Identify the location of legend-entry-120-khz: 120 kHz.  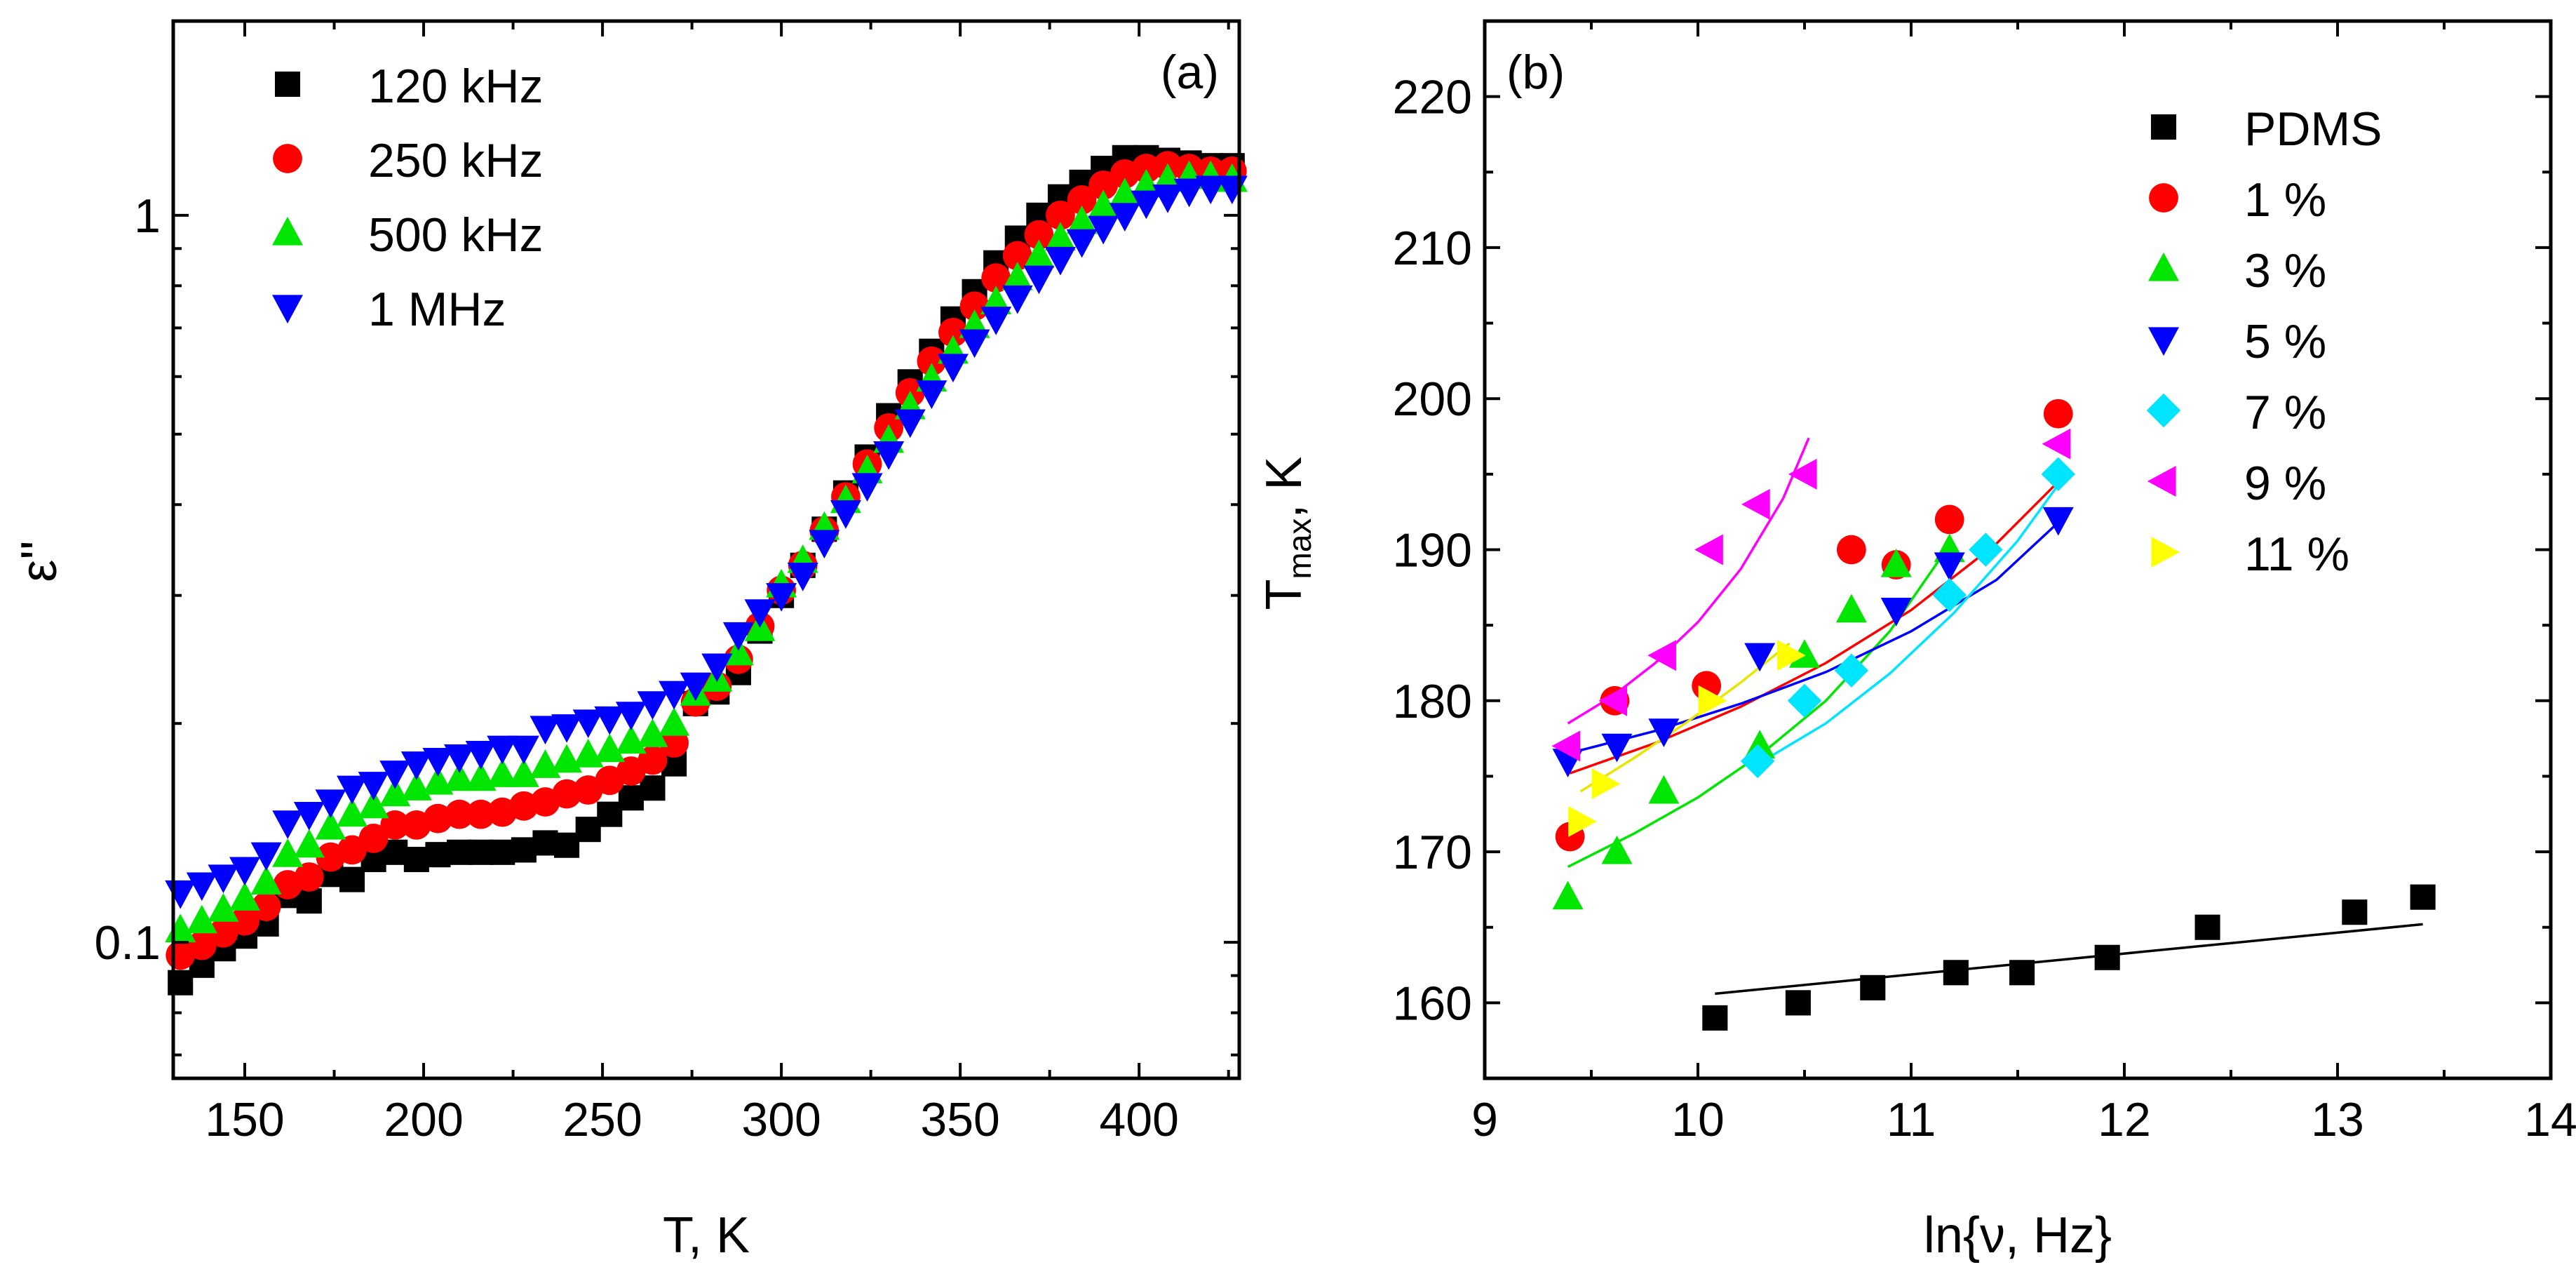
(408, 86).